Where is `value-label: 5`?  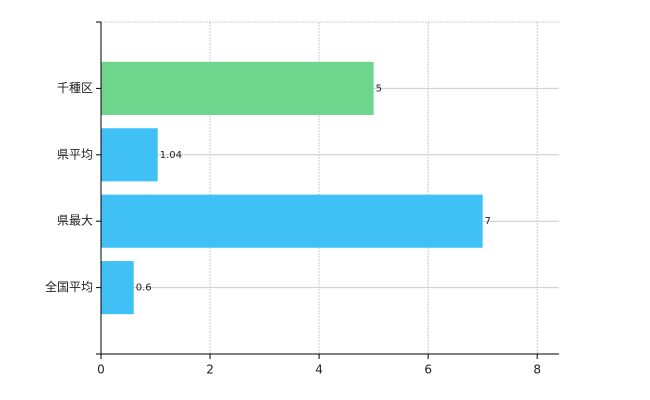 value-label: 5 is located at coordinates (379, 88).